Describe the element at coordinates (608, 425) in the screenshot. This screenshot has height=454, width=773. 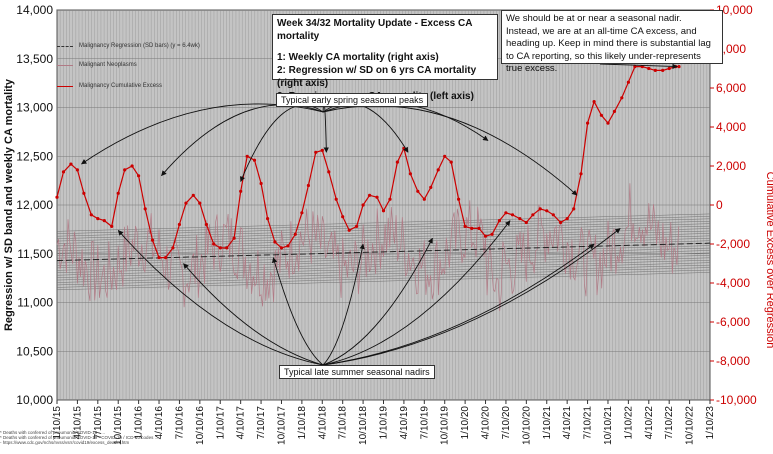
I see `x-tick-label: 10/10/21` at that location.